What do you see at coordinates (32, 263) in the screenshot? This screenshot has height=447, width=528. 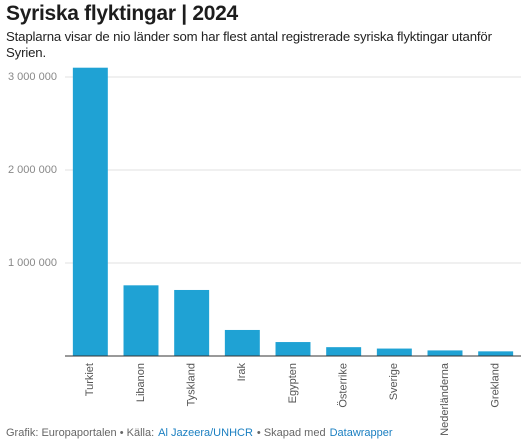 I see `y-tick-label: 1 000 000` at bounding box center [32, 263].